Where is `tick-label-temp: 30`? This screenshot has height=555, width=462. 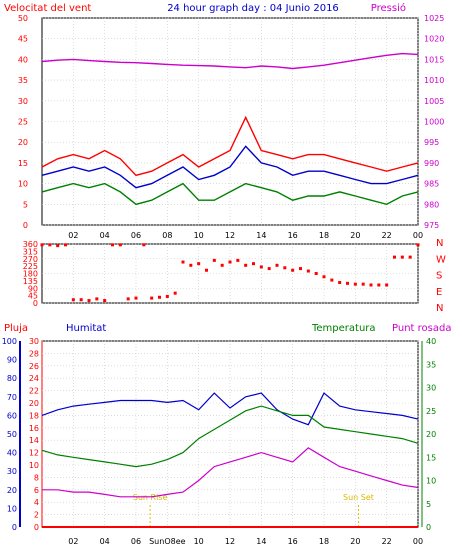
tick-label-temp: 30 is located at coordinates (431, 388).